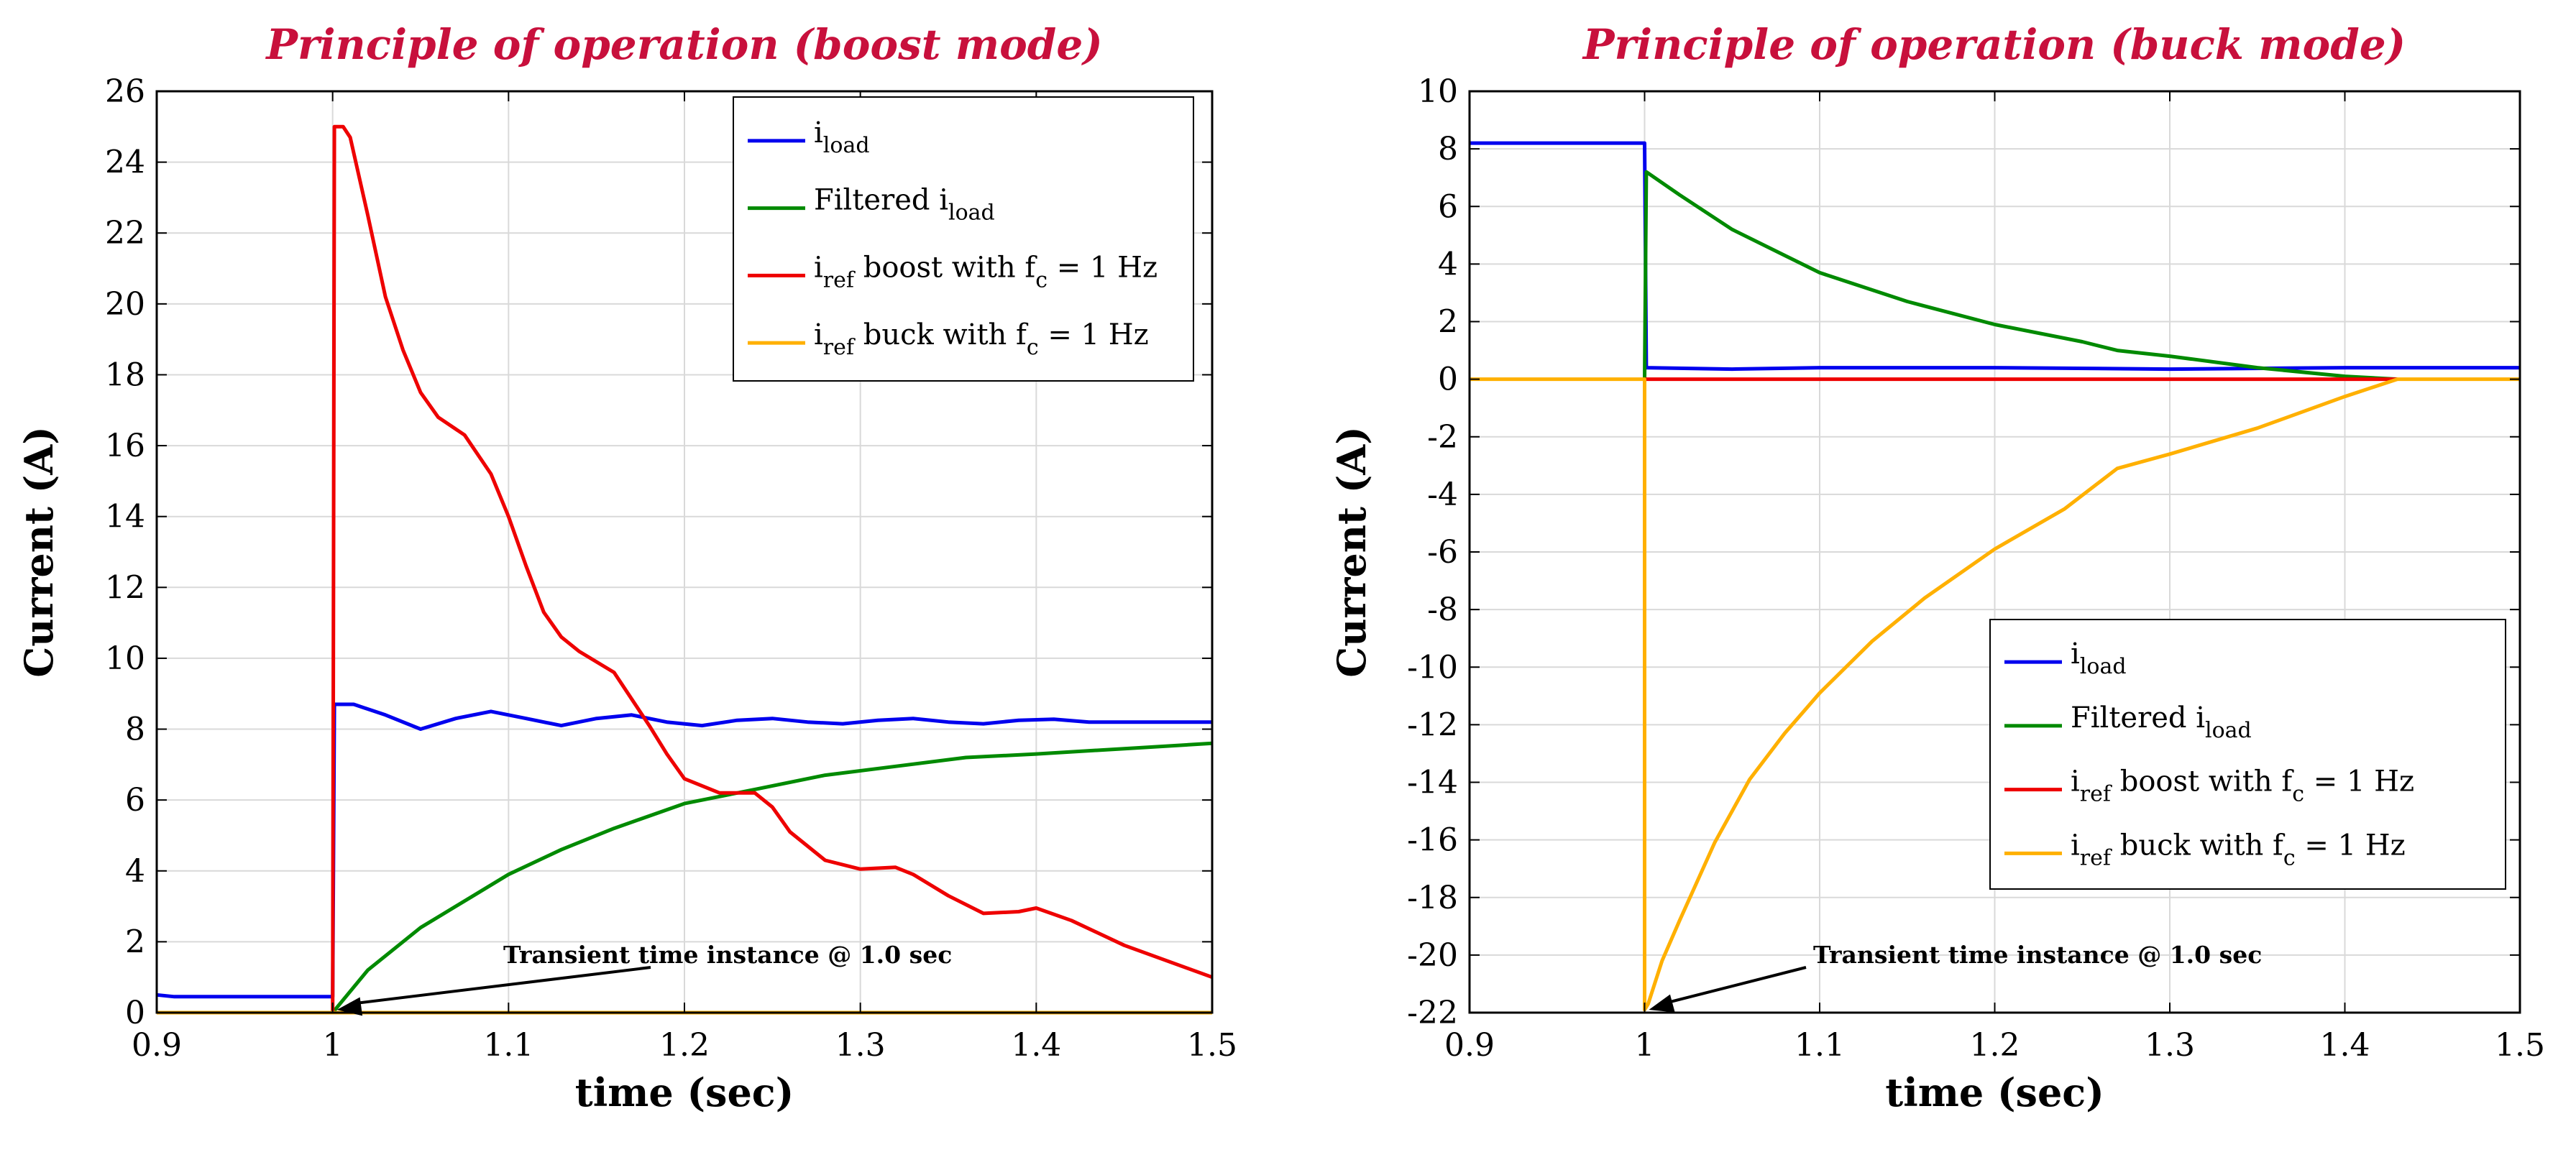  What do you see at coordinates (1432, 724) in the screenshot?
I see `y-tick-label: -12` at bounding box center [1432, 724].